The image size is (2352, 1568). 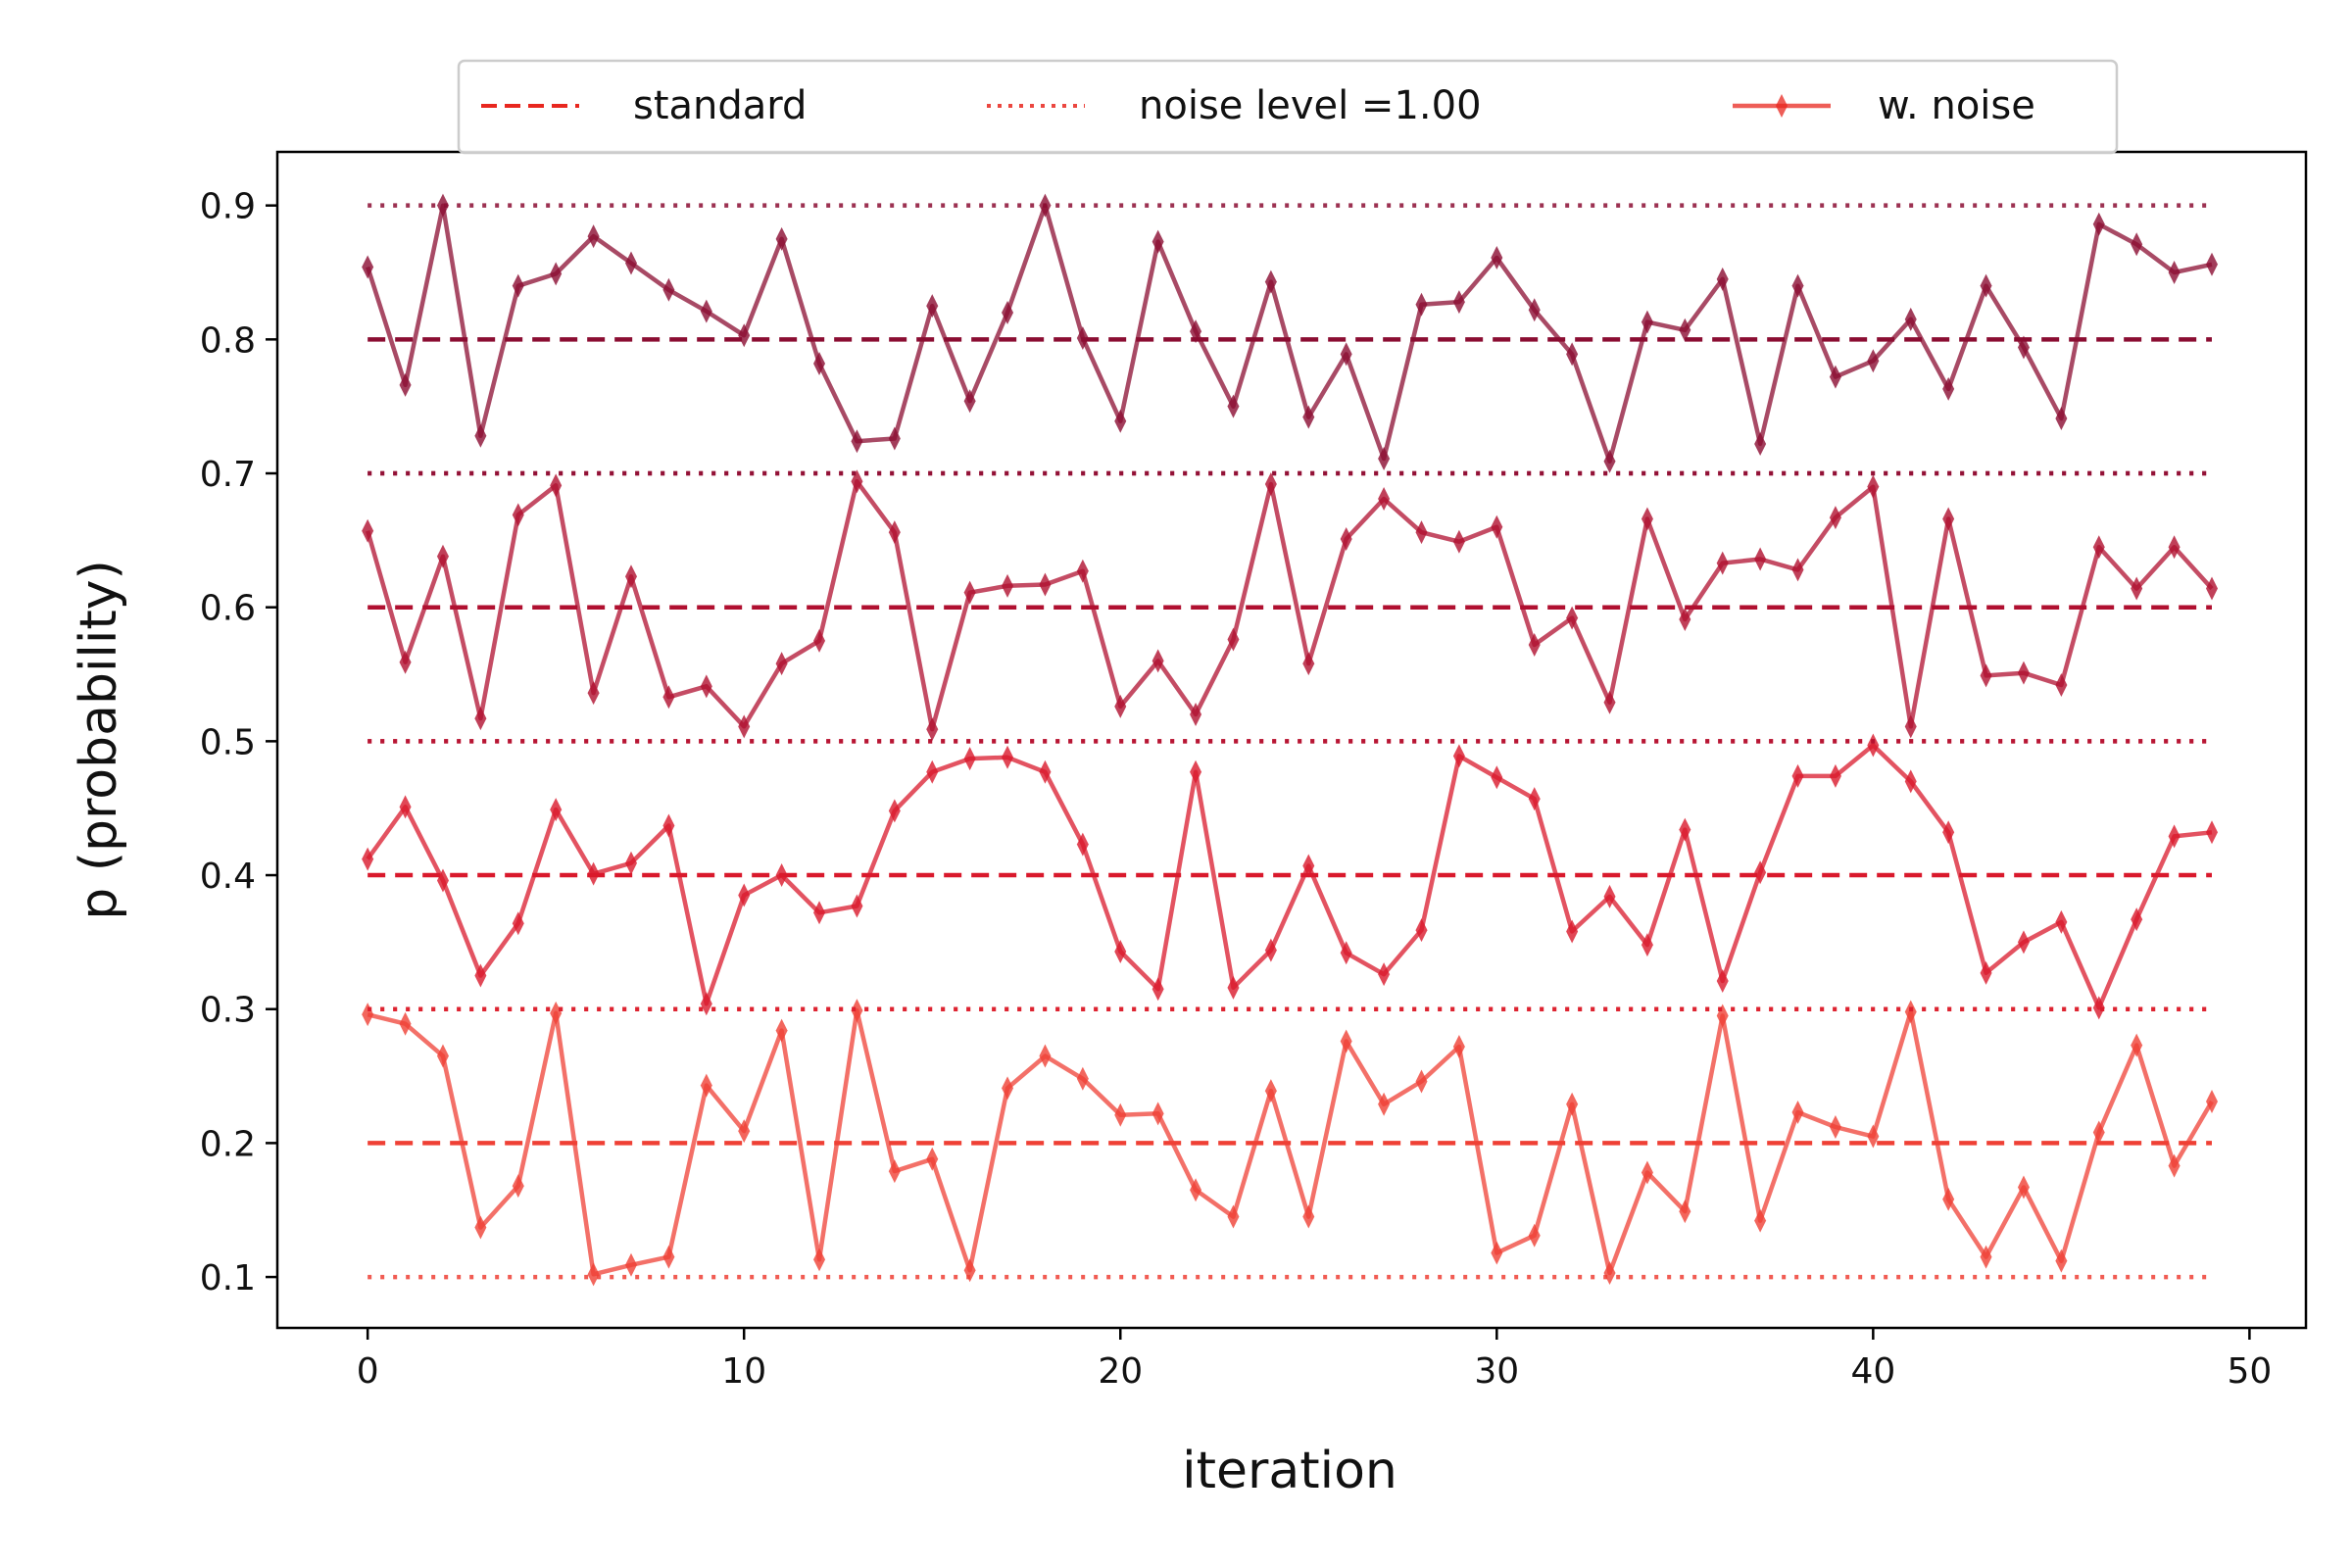 I want to click on noise-series-line, so click(x=1290, y=605).